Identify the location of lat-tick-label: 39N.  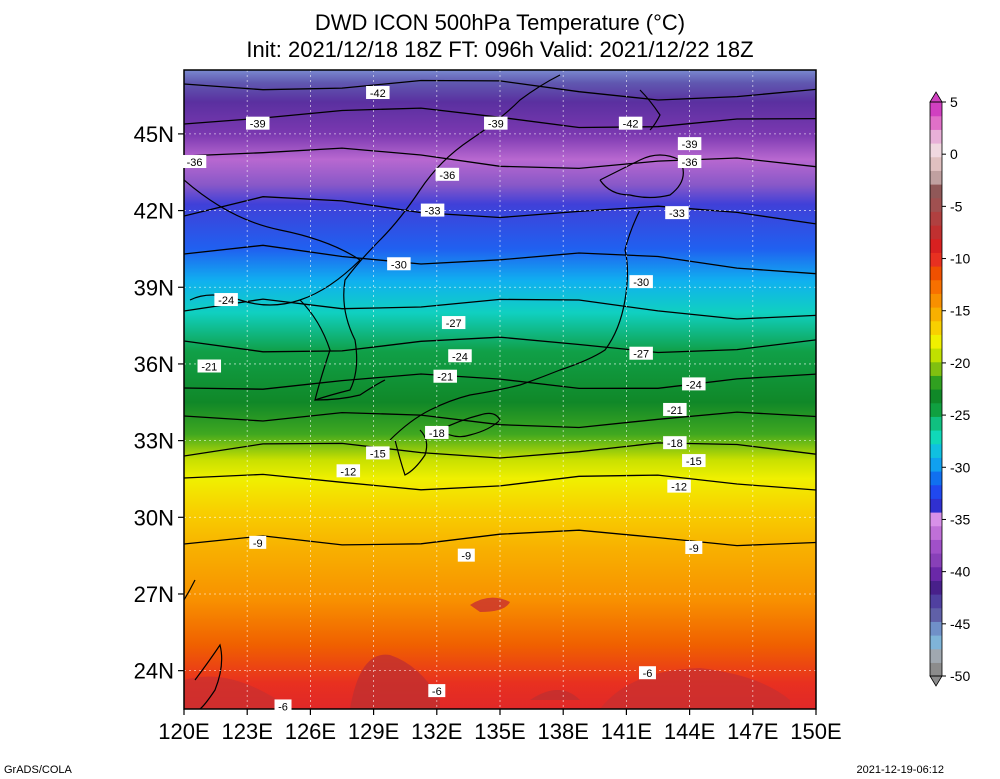
(154, 287).